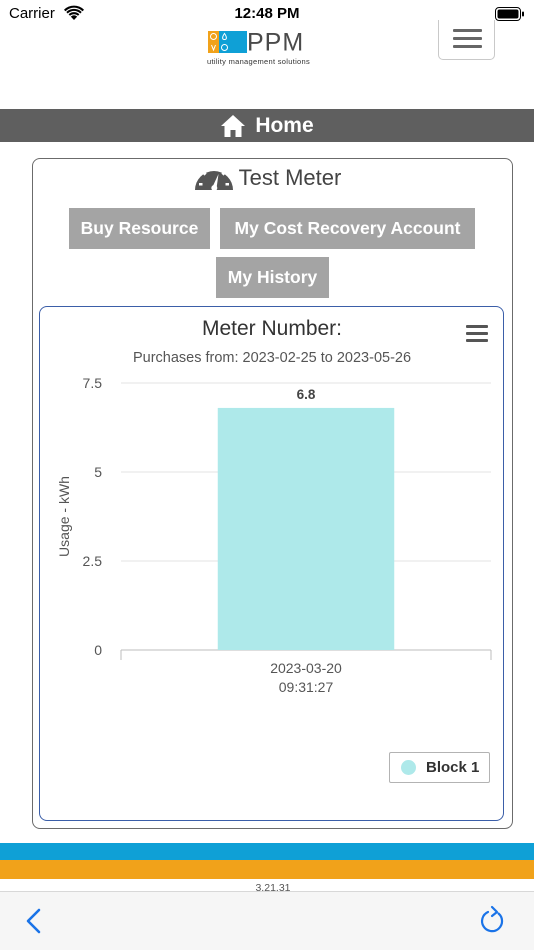 Image resolution: width=534 pixels, height=950 pixels. What do you see at coordinates (272, 328) in the screenshot?
I see `chart-title: Meter Number:` at bounding box center [272, 328].